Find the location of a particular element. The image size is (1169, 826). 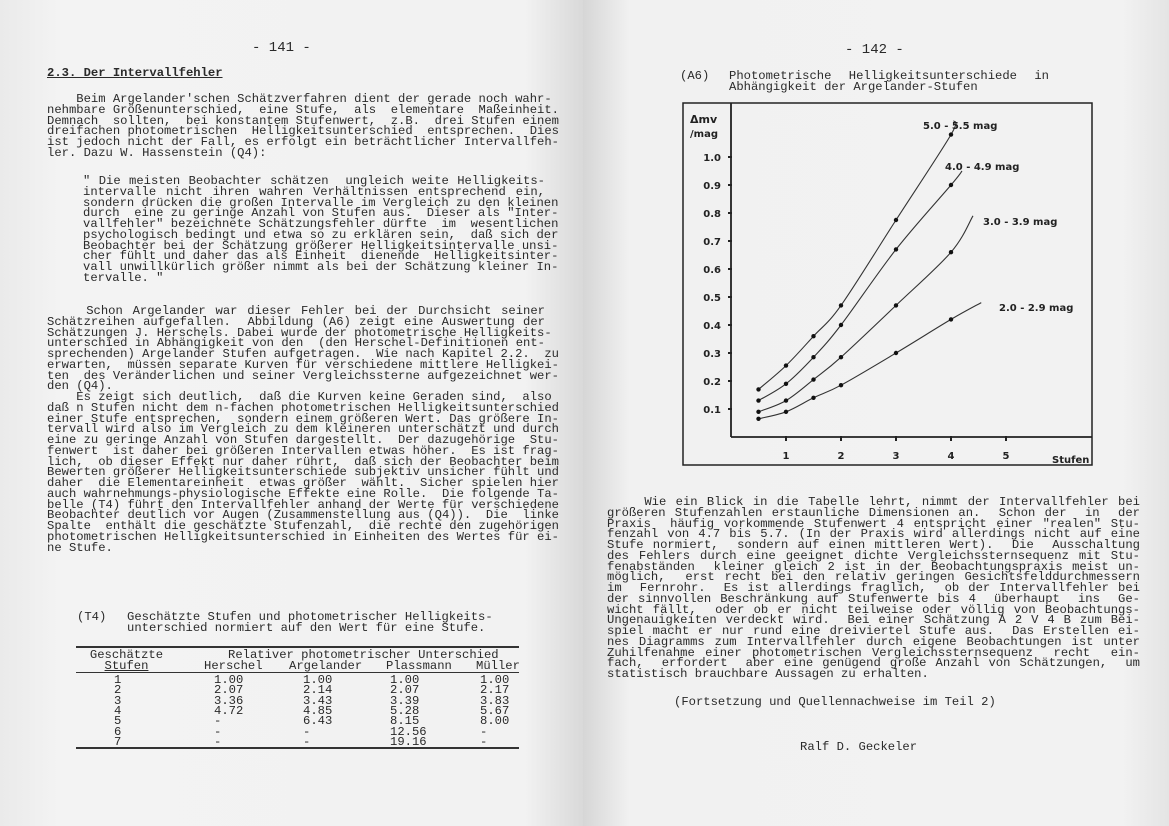

x-tick-label: 5 is located at coordinates (1006, 456).